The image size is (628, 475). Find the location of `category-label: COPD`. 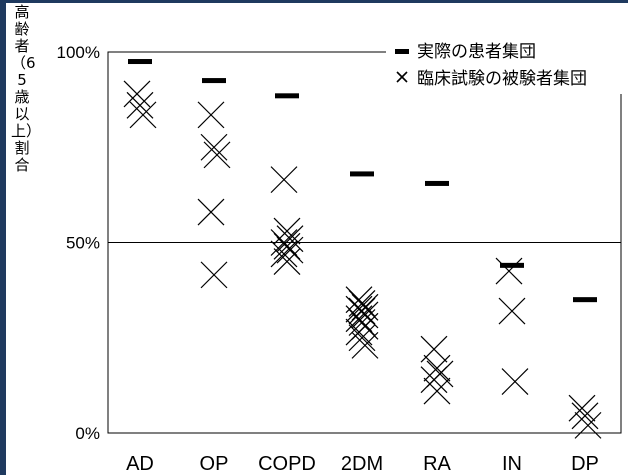

category-label: COPD is located at coordinates (287, 464).